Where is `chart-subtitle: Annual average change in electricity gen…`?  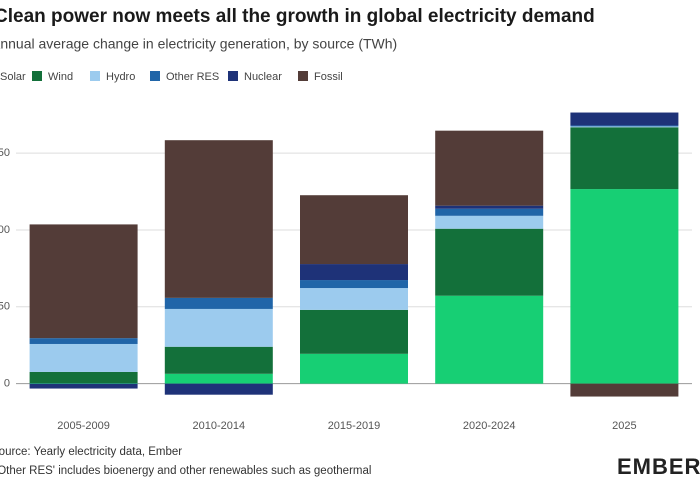 chart-subtitle: Annual average change in electricity gen… is located at coordinates (198, 44).